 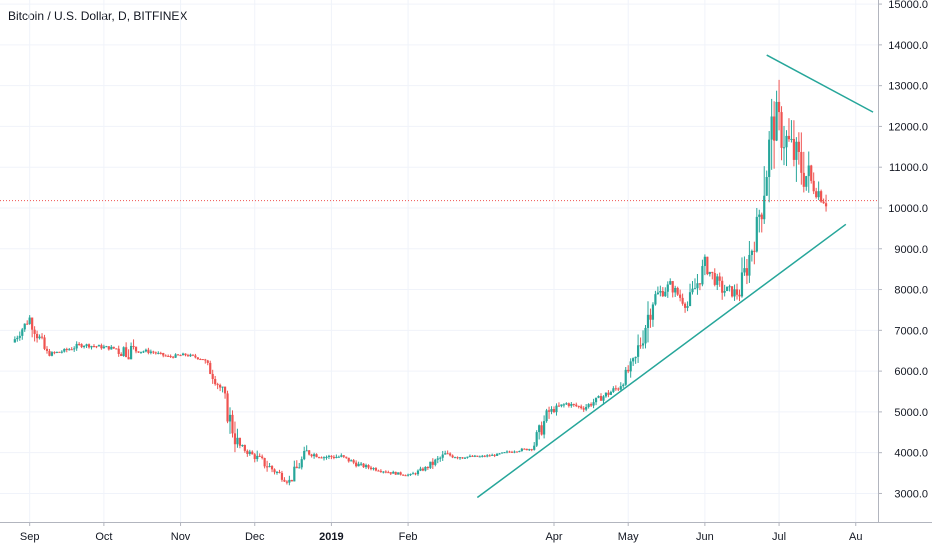 I want to click on x-tick-label: Dec, so click(x=255, y=537).